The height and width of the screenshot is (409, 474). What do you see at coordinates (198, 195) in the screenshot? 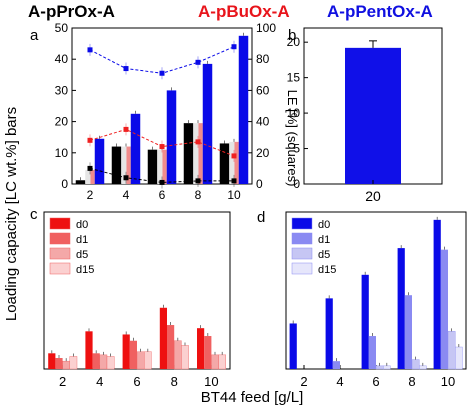
I see `panel-a-xtick-label: 8` at bounding box center [198, 195].